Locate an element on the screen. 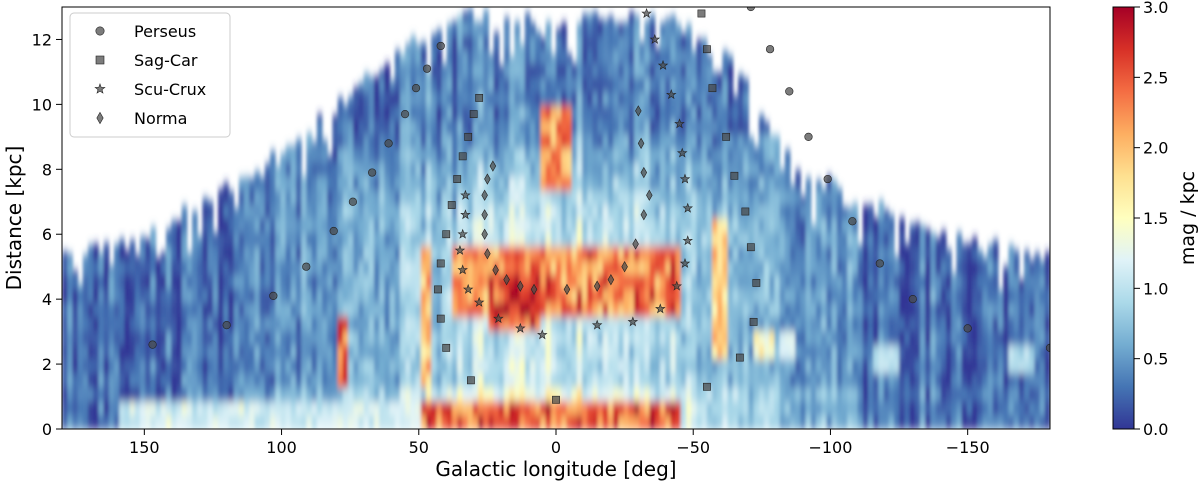  x-tick-label: 150 is located at coordinates (144, 447).